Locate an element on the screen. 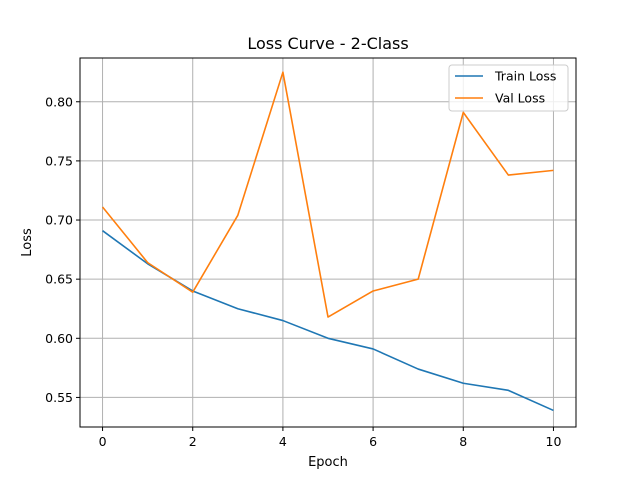 The height and width of the screenshot is (480, 640). legend-label-train-loss: Train Loss is located at coordinates (525, 76).